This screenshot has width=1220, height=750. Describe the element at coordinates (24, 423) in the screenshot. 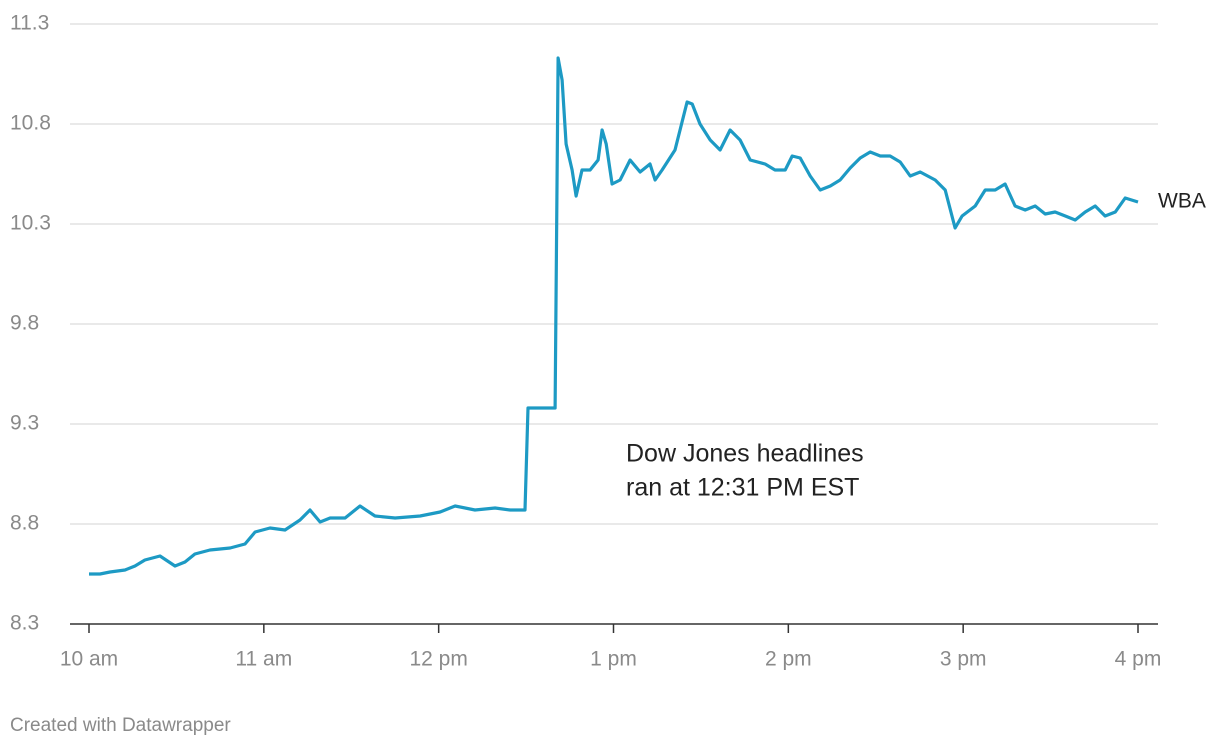

I see `y-tick-label: 9.3` at that location.